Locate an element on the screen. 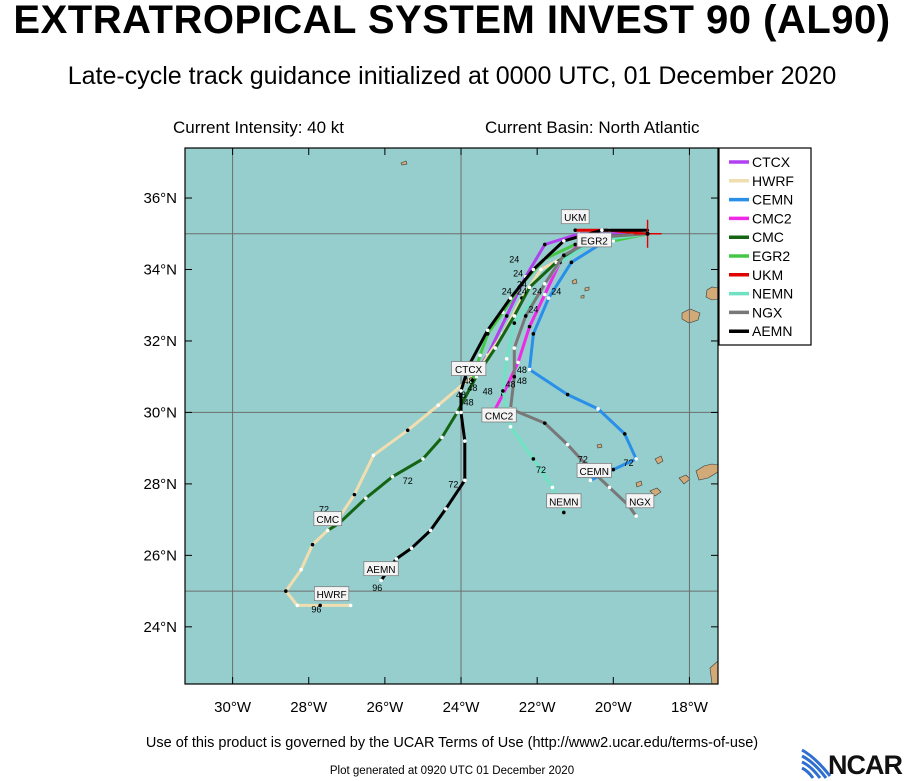  model-label: CMC2 is located at coordinates (499, 417).